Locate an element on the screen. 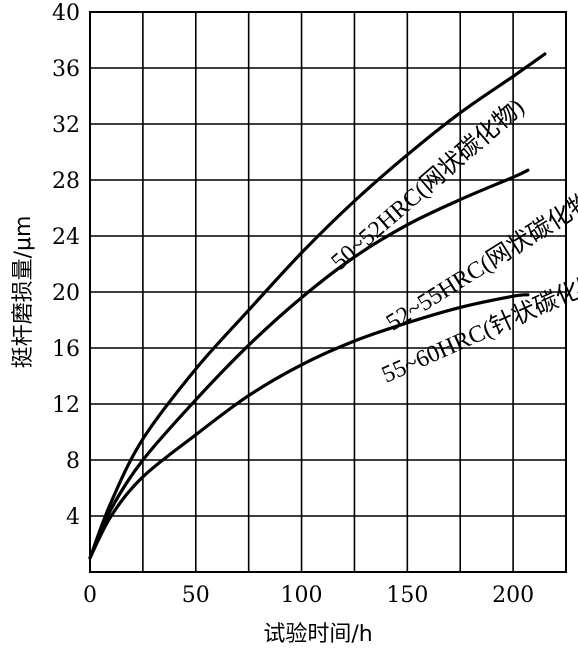 This screenshot has width=578, height=651. y-tick-label: 32 is located at coordinates (66, 125).